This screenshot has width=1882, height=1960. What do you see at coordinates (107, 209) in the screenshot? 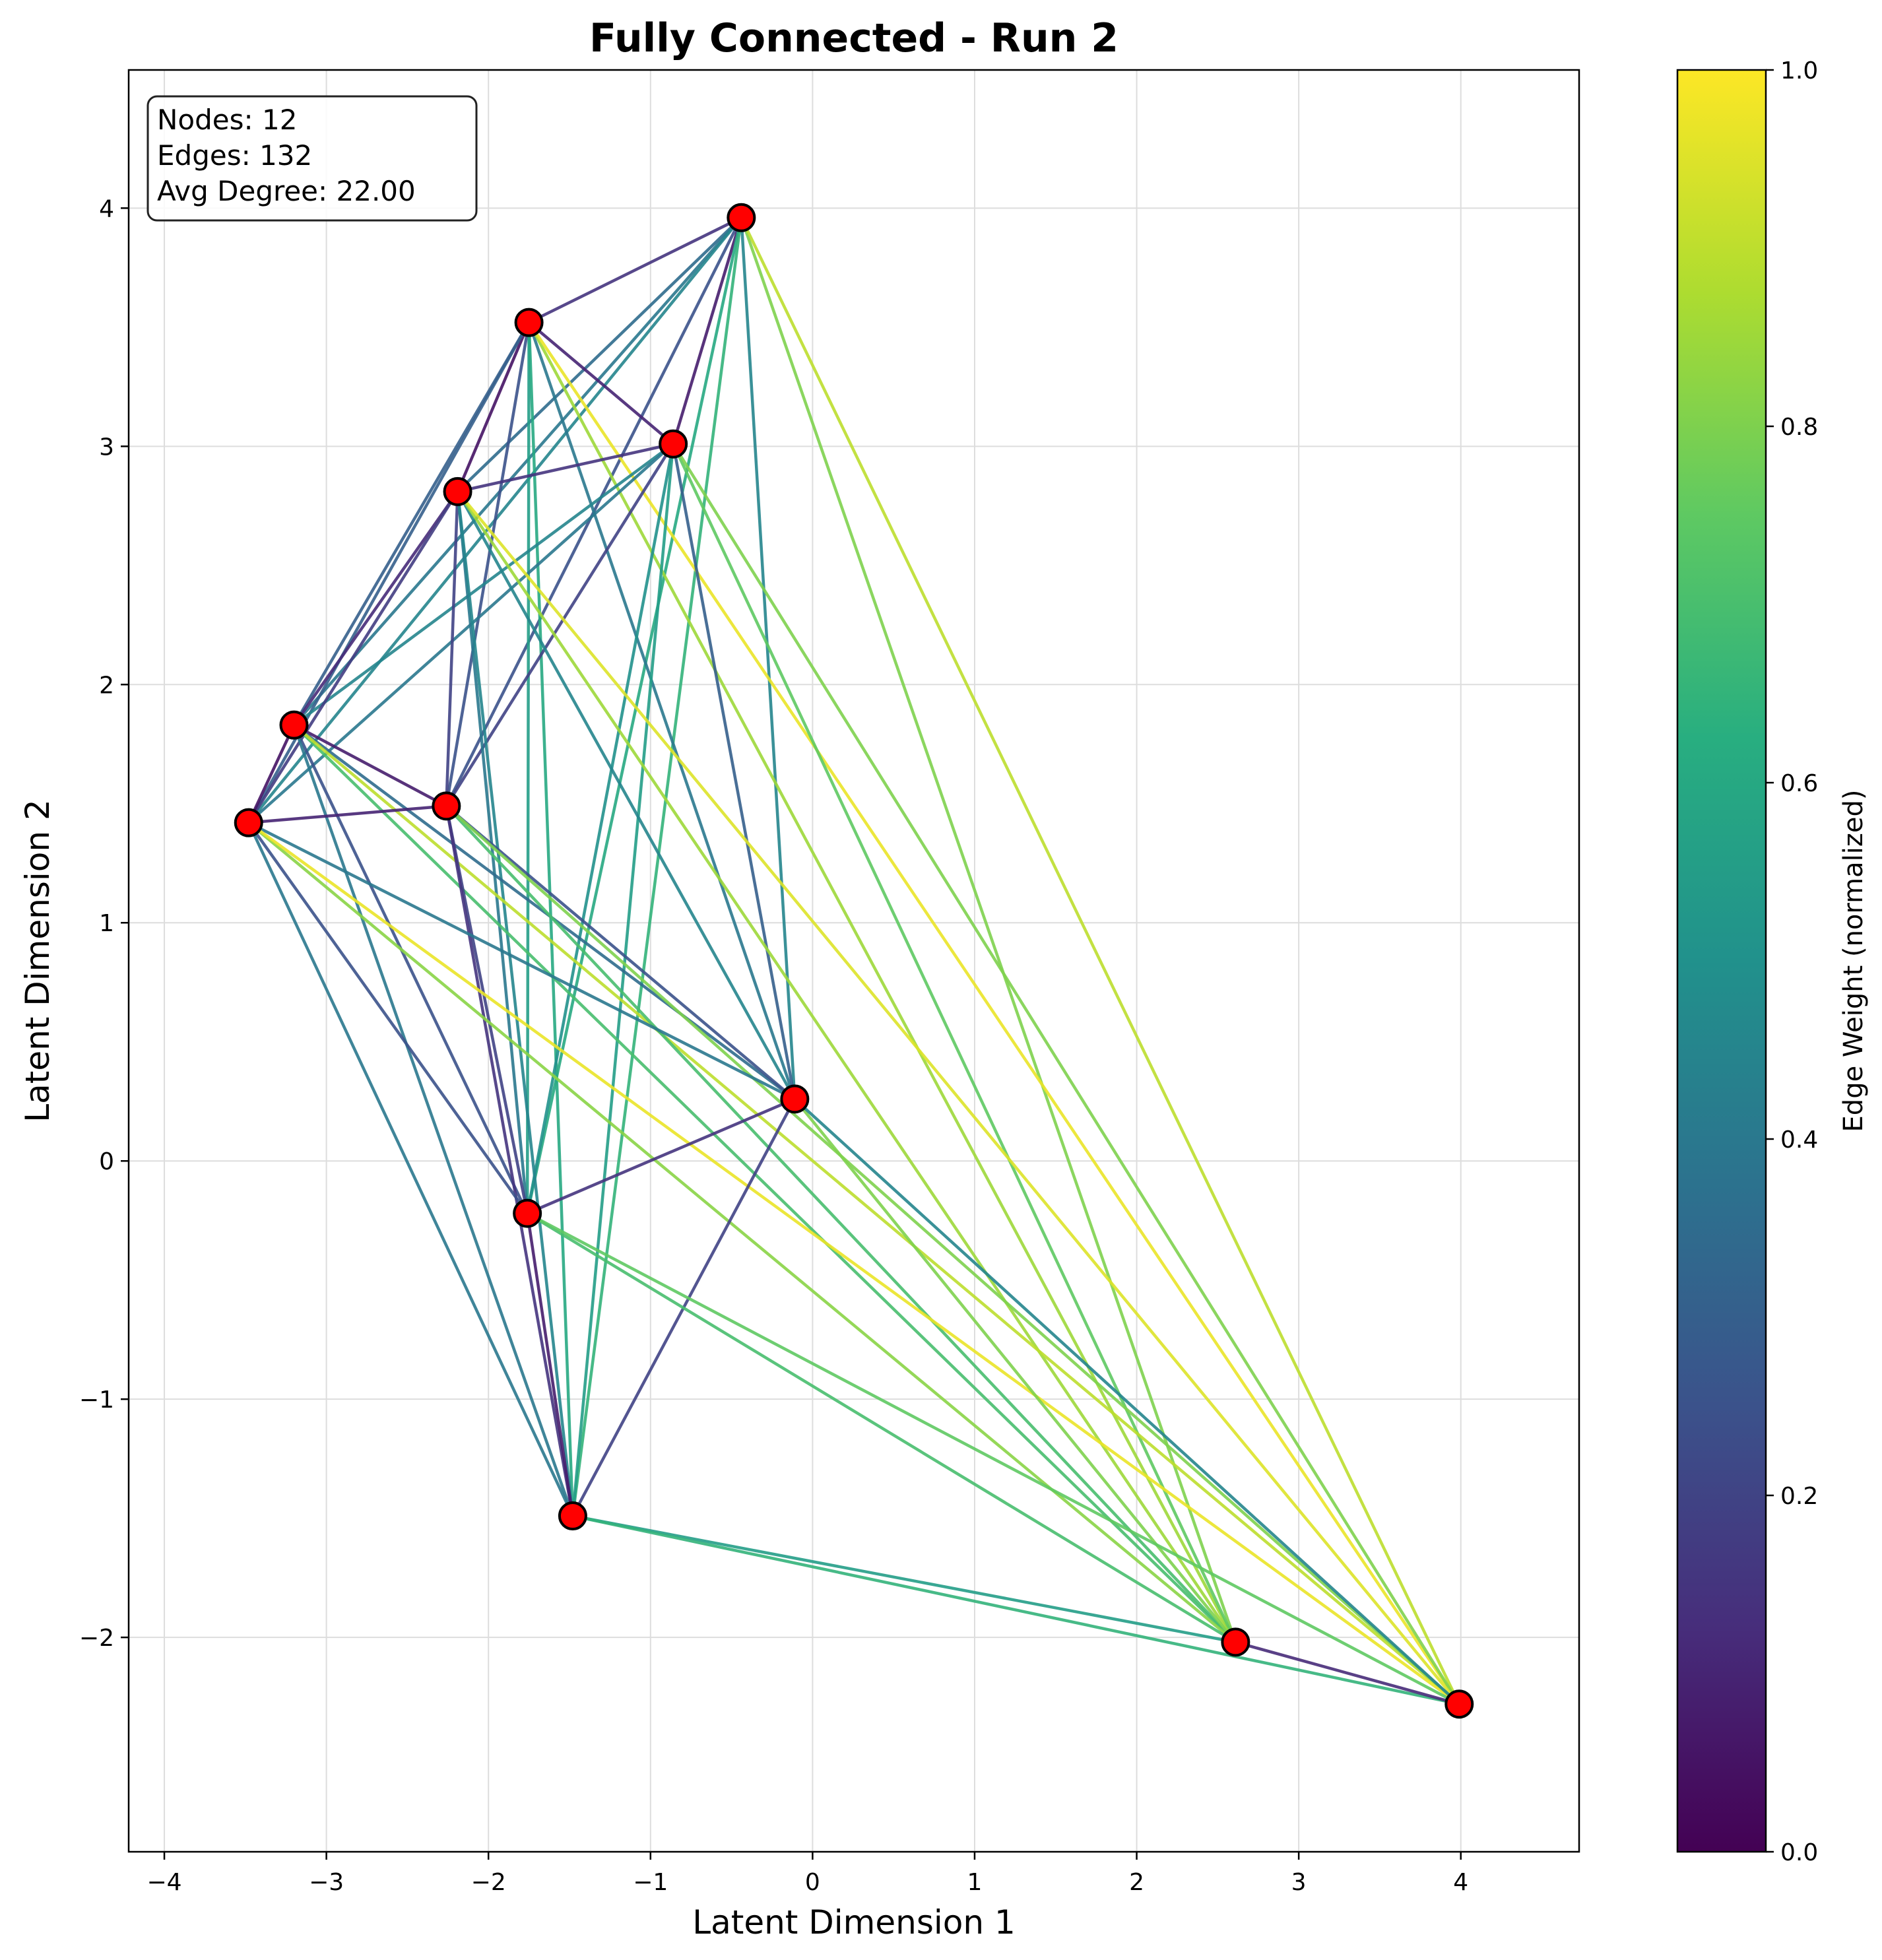
I see `y-tick-label: 4` at bounding box center [107, 209].